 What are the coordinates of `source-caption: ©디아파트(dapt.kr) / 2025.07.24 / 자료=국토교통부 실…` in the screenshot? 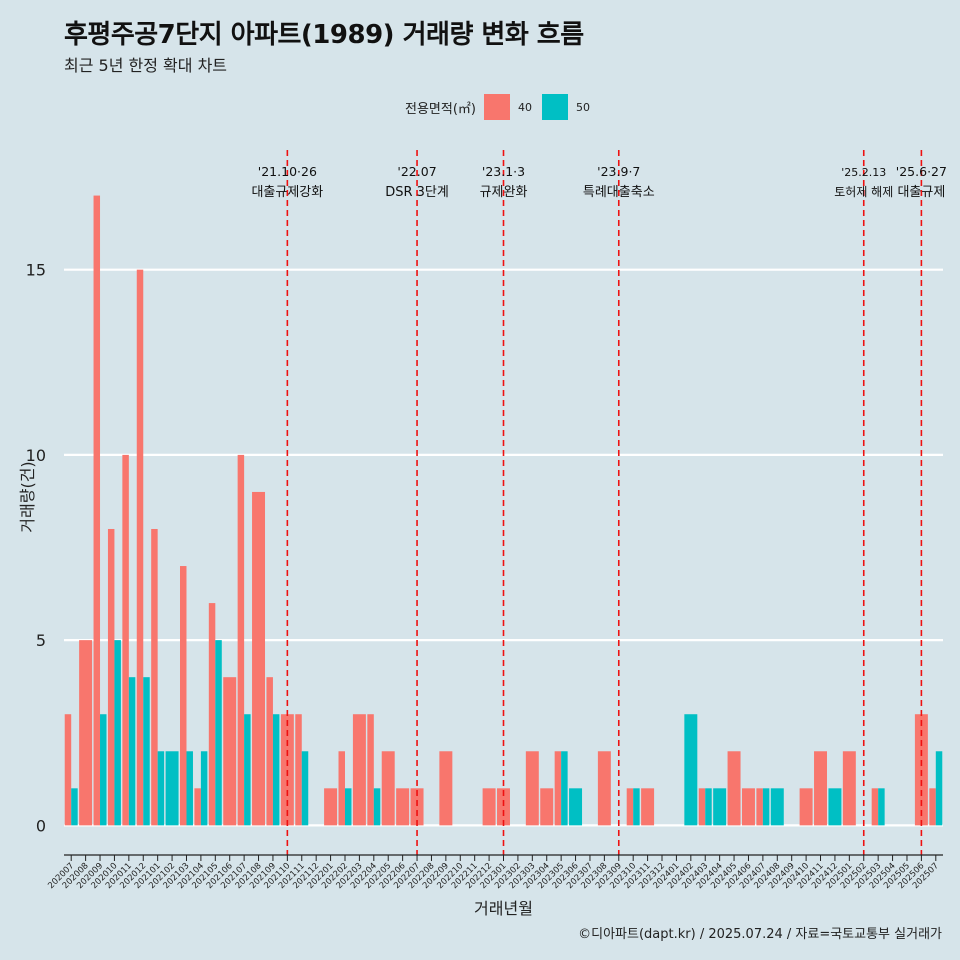 It's located at (760, 934).